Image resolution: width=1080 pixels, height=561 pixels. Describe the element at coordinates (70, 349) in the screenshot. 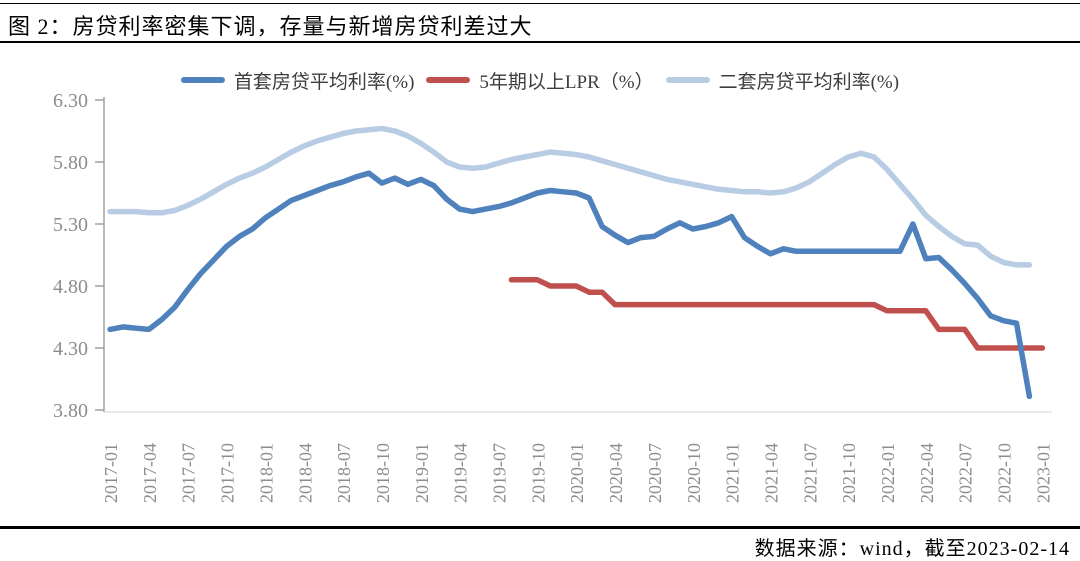

I see `y-tick-label: 4.30` at that location.